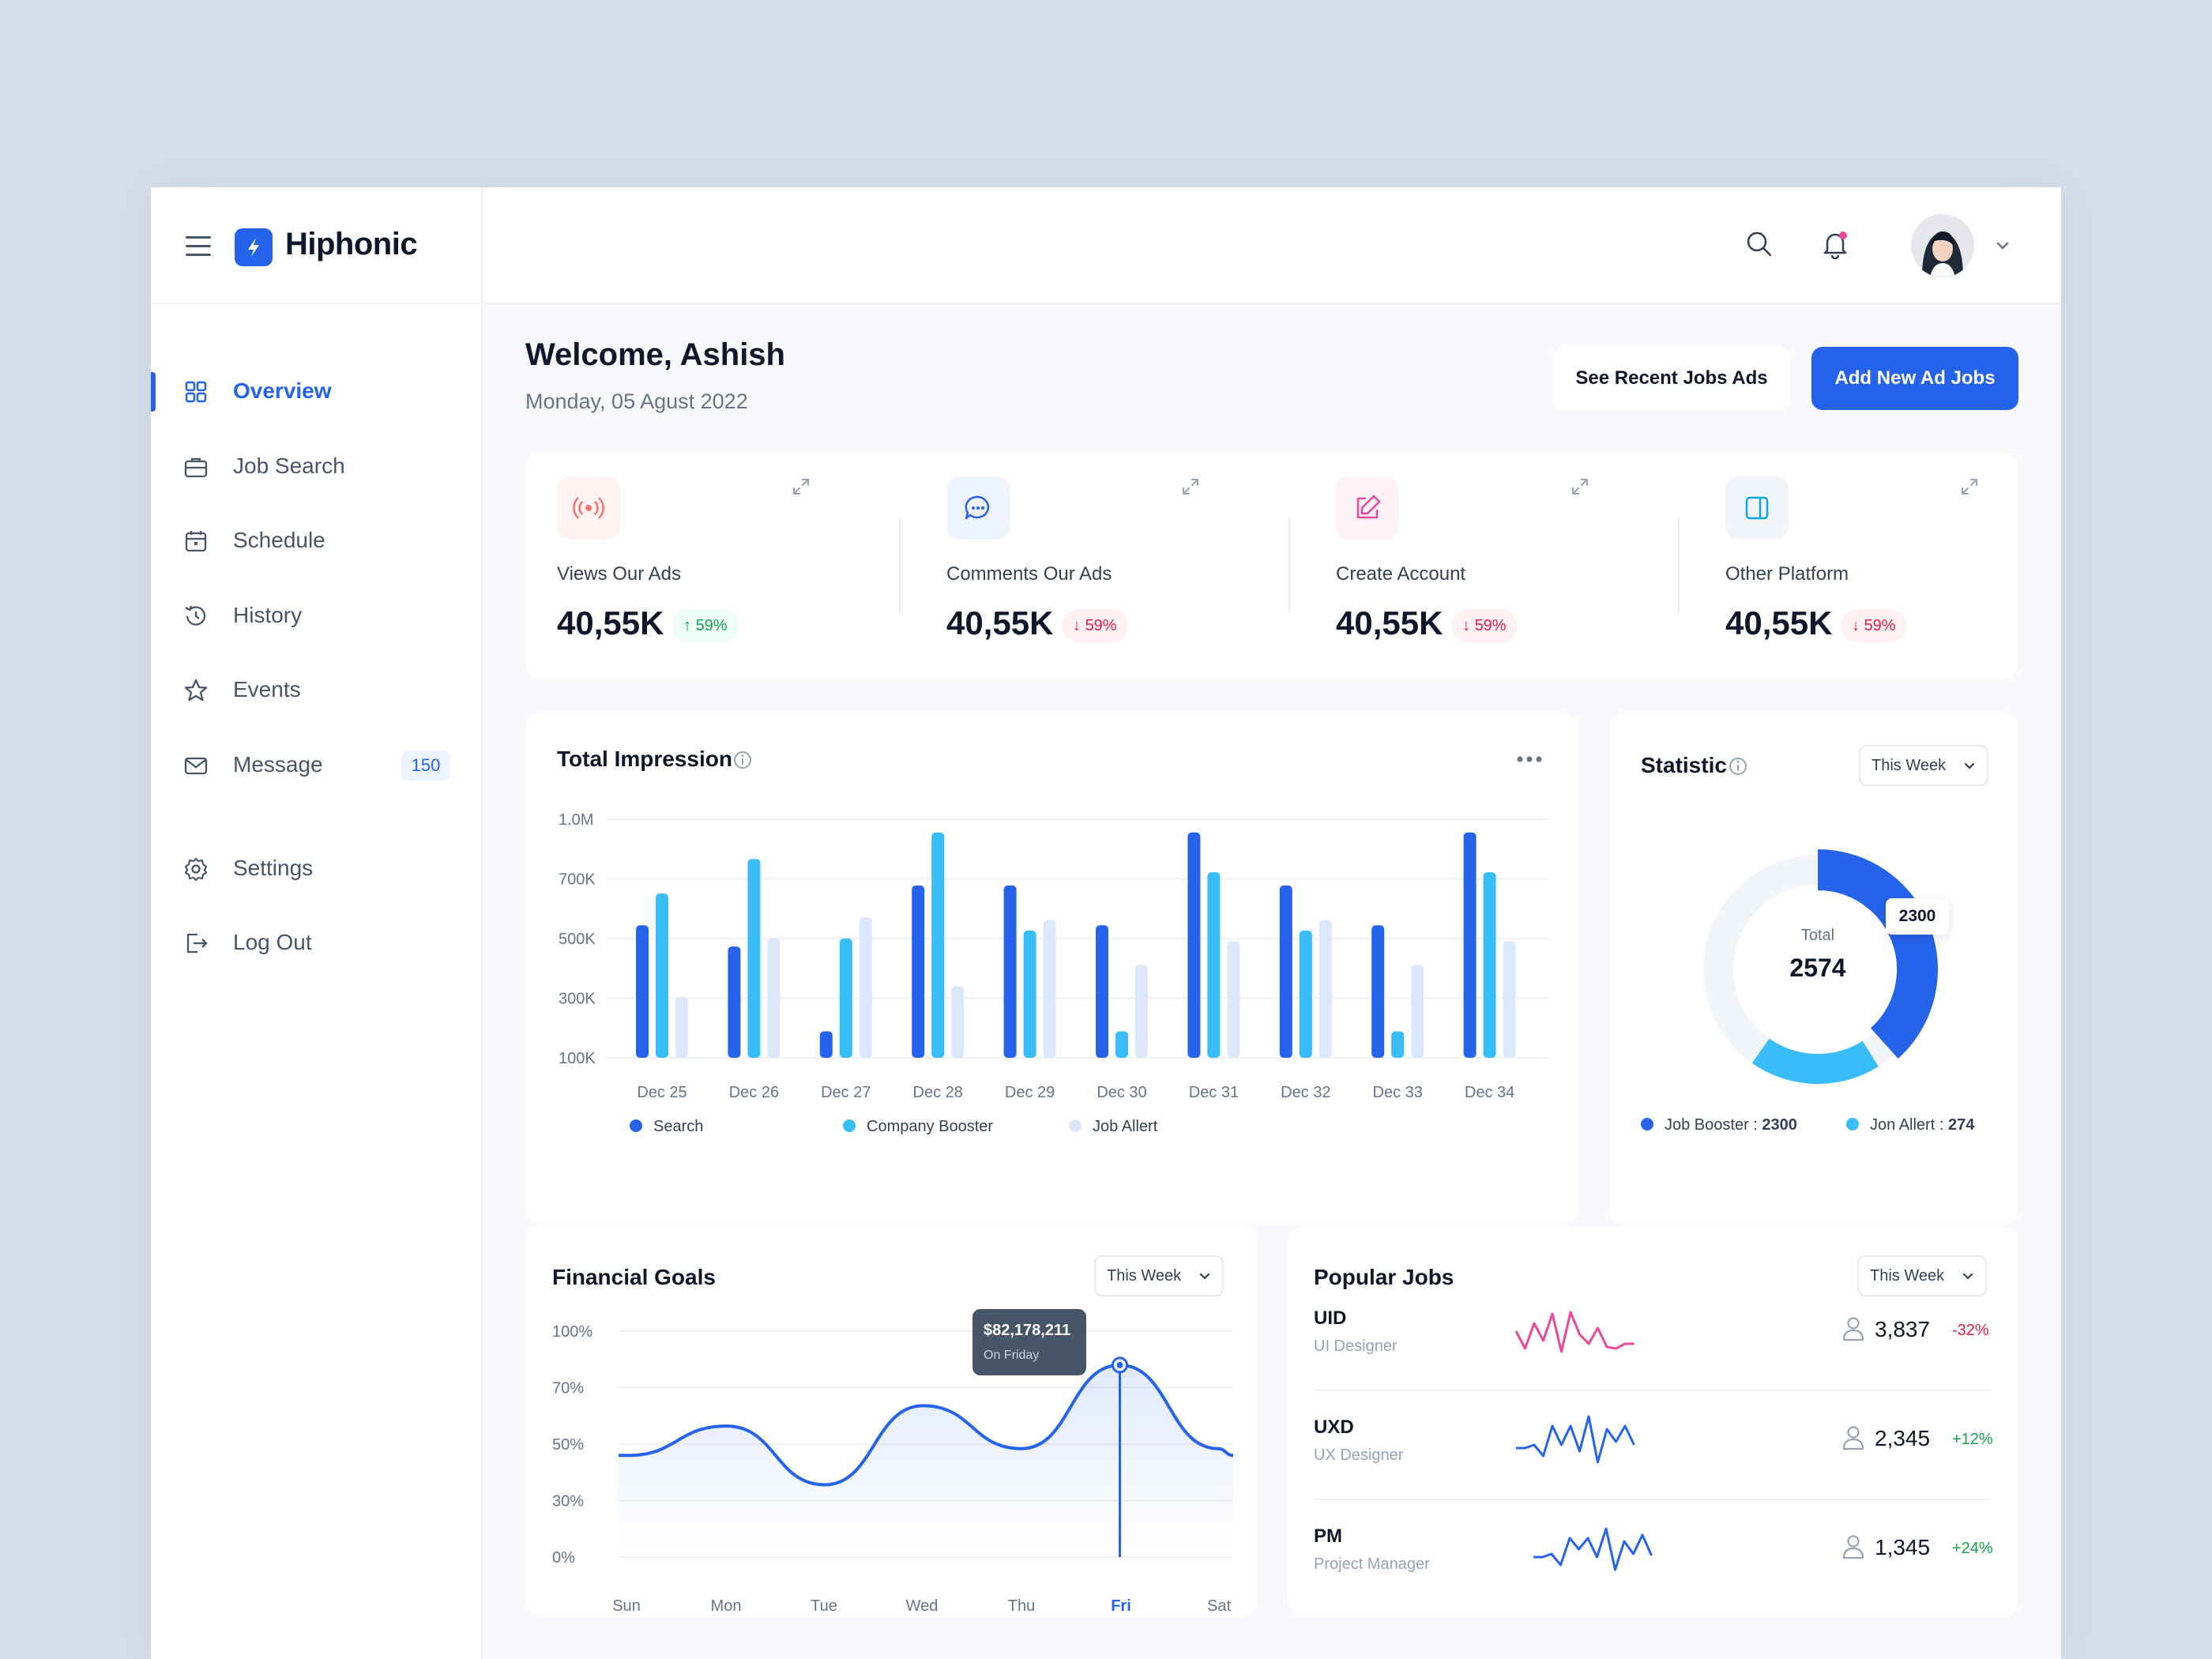  Describe the element at coordinates (1334, 1427) in the screenshot. I see `job-code: UXD` at that location.